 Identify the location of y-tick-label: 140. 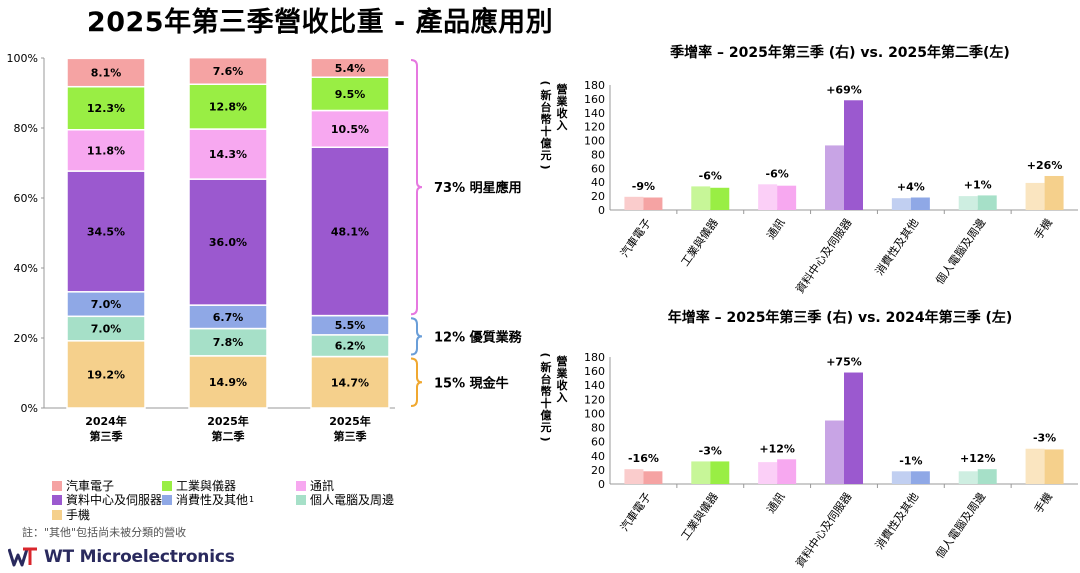
(594, 113).